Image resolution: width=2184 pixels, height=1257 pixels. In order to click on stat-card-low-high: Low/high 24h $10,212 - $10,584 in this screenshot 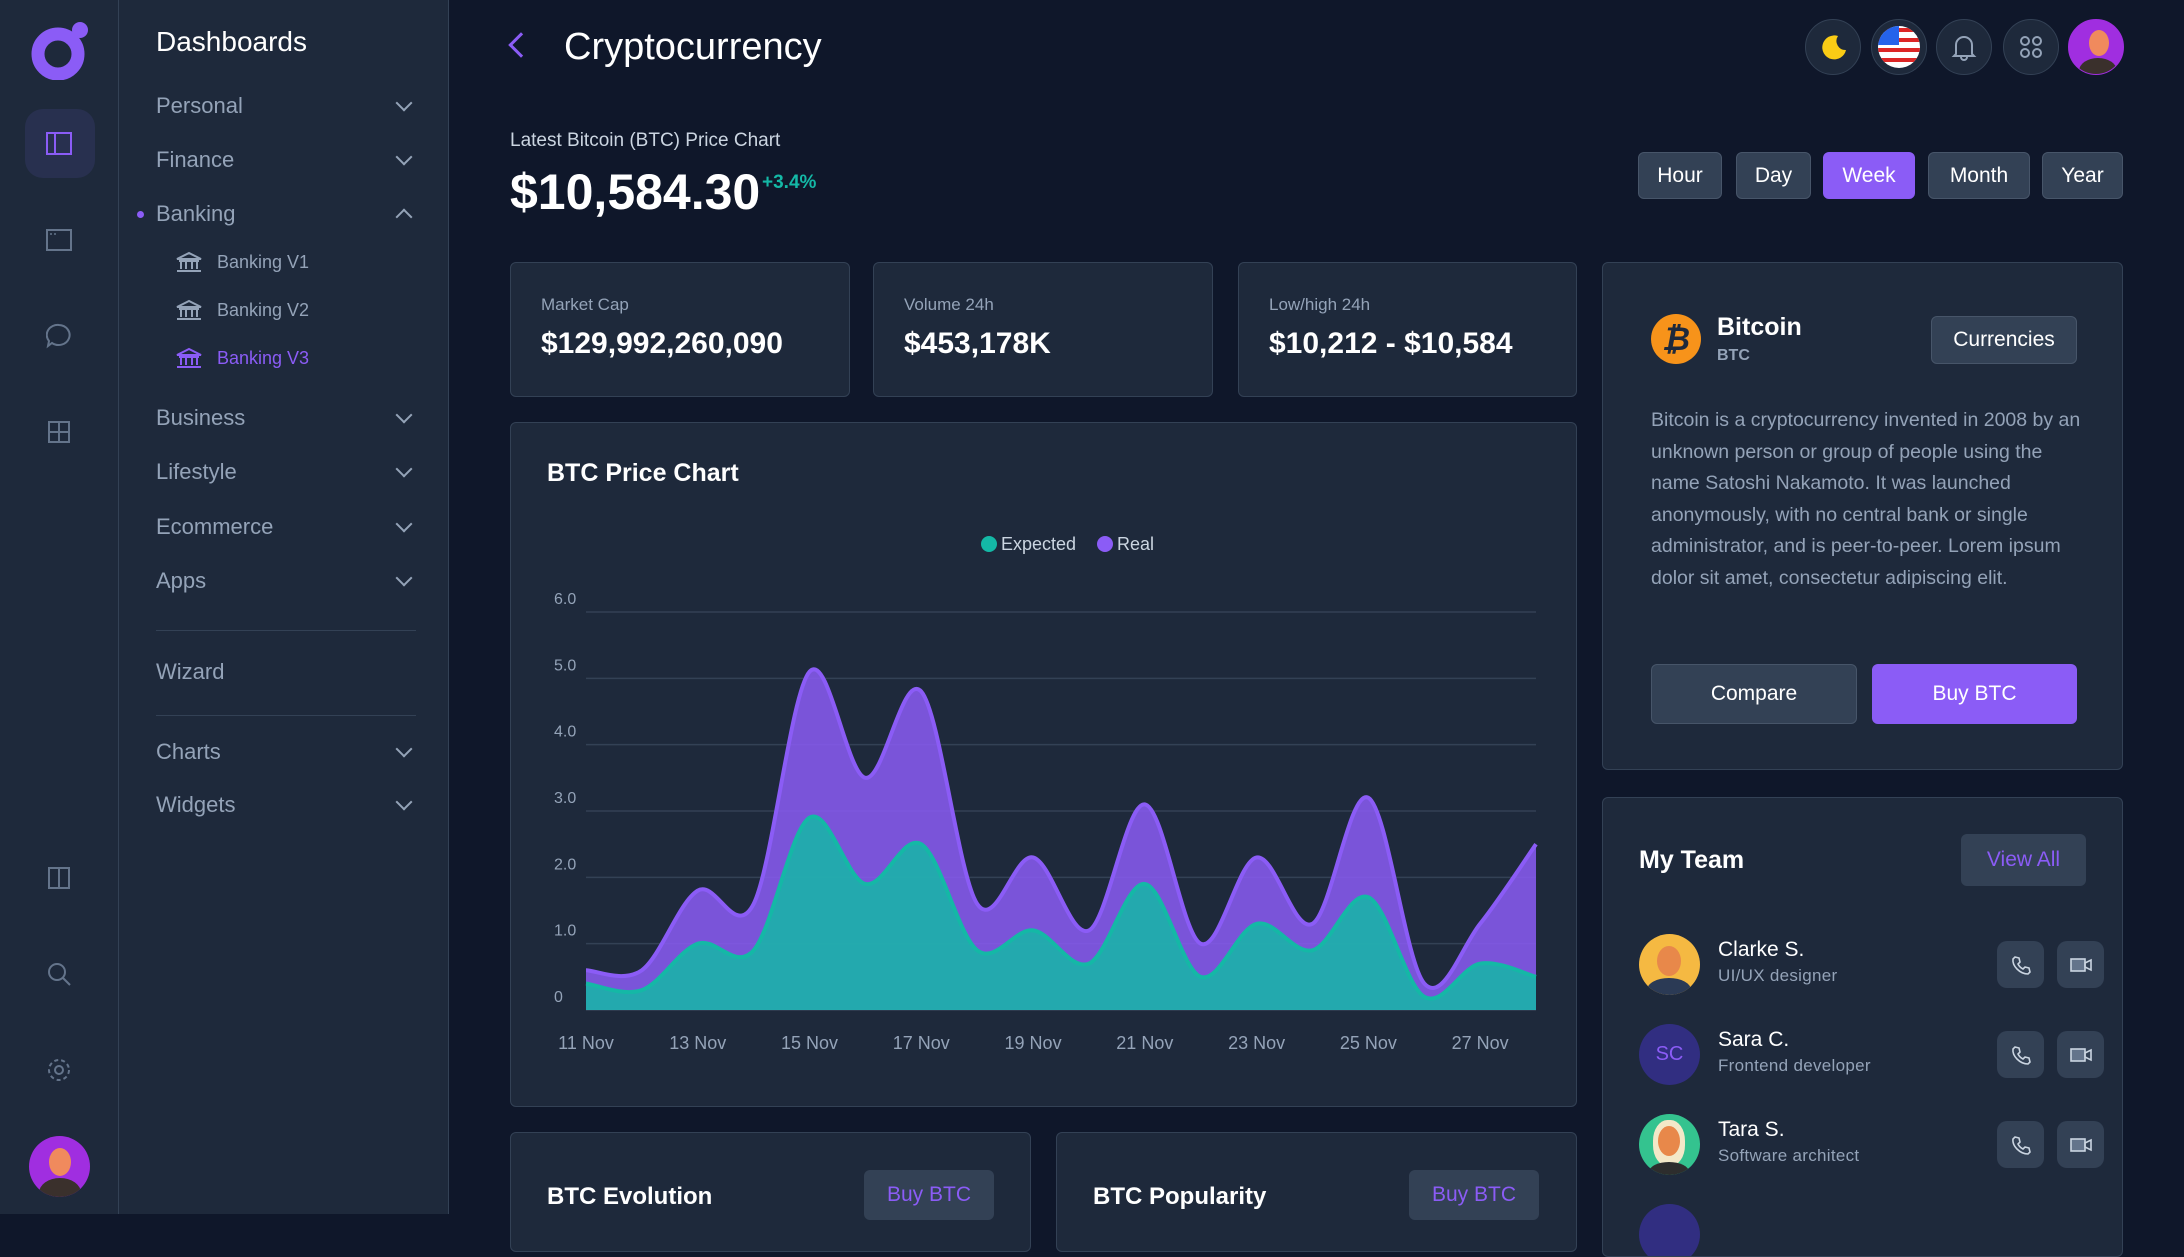, I will do `click(1407, 329)`.